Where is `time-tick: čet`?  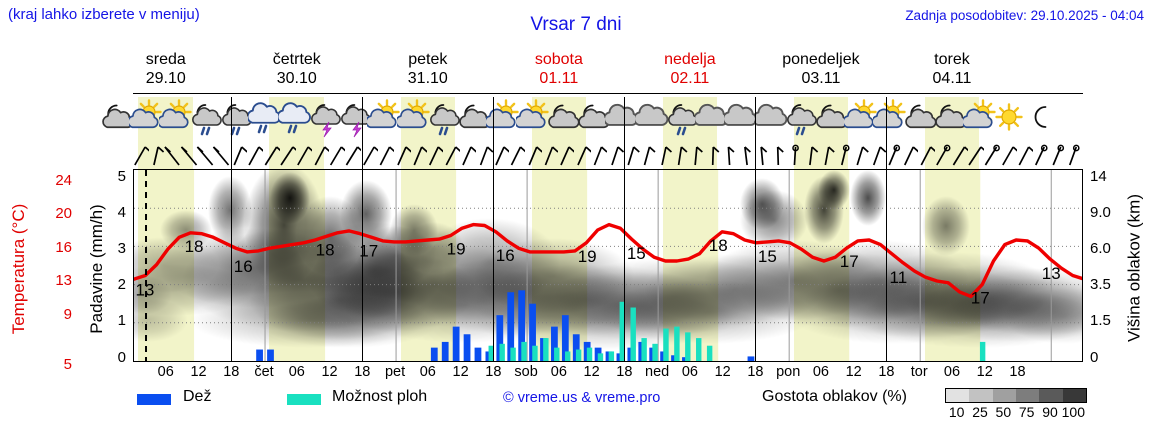 time-tick: čet is located at coordinates (264, 372).